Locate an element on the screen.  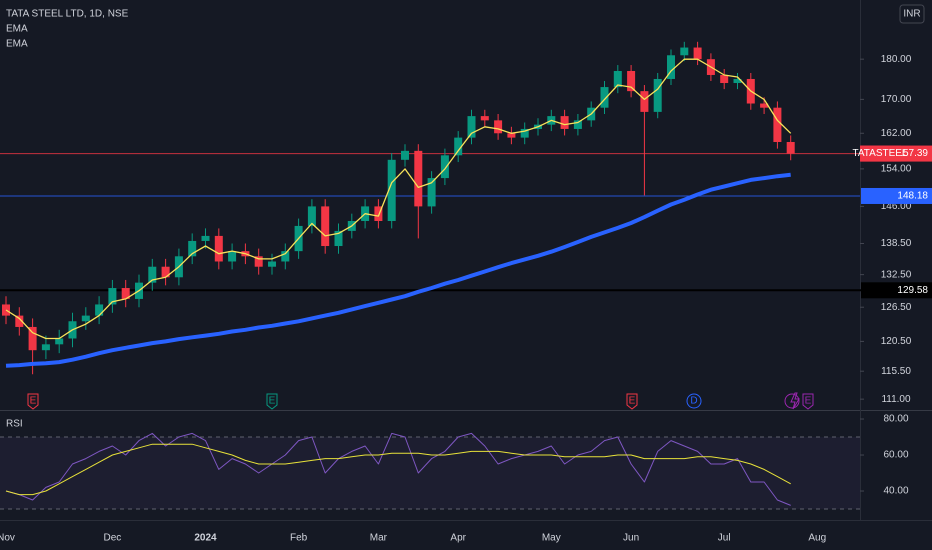
y-tick-label: 162.00 is located at coordinates (896, 133).